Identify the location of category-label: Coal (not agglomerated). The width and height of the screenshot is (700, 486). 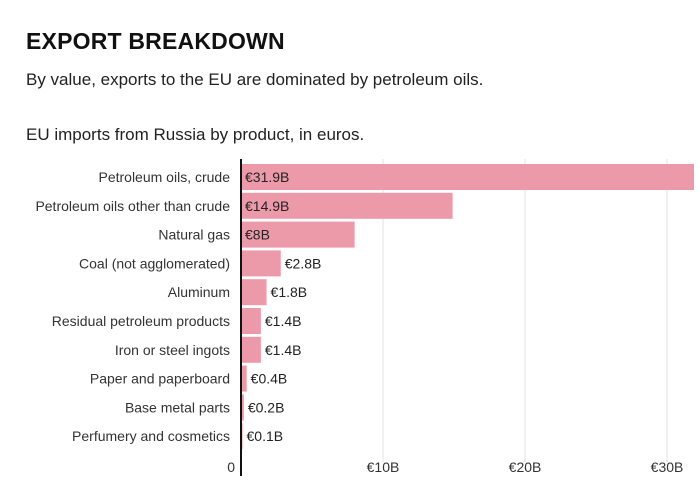
(154, 263).